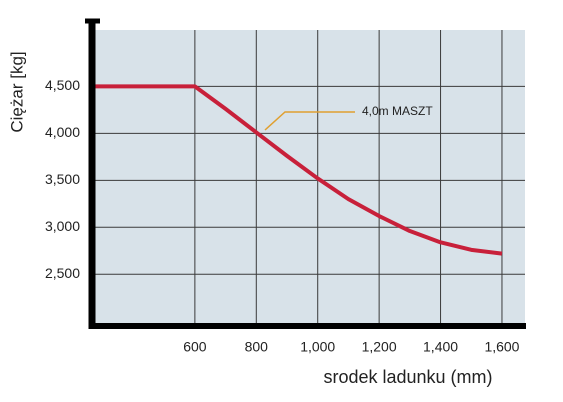  I want to click on annotation-leader, so click(309, 121).